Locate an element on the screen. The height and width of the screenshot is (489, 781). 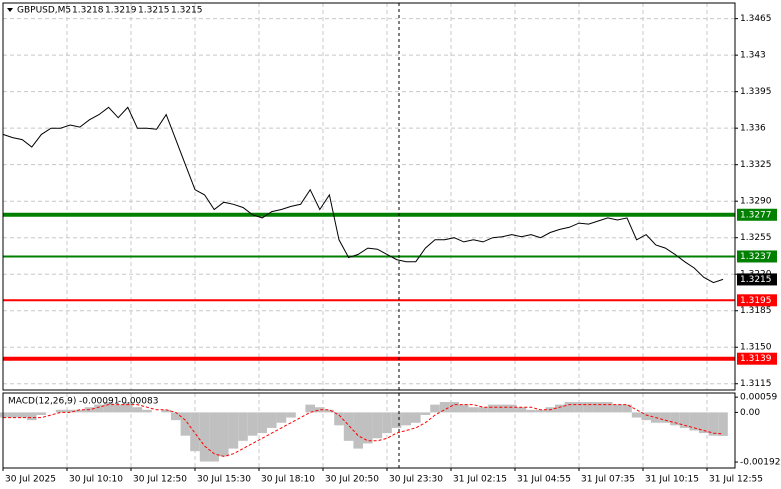
level-label: 1.3237 is located at coordinates (756, 257).